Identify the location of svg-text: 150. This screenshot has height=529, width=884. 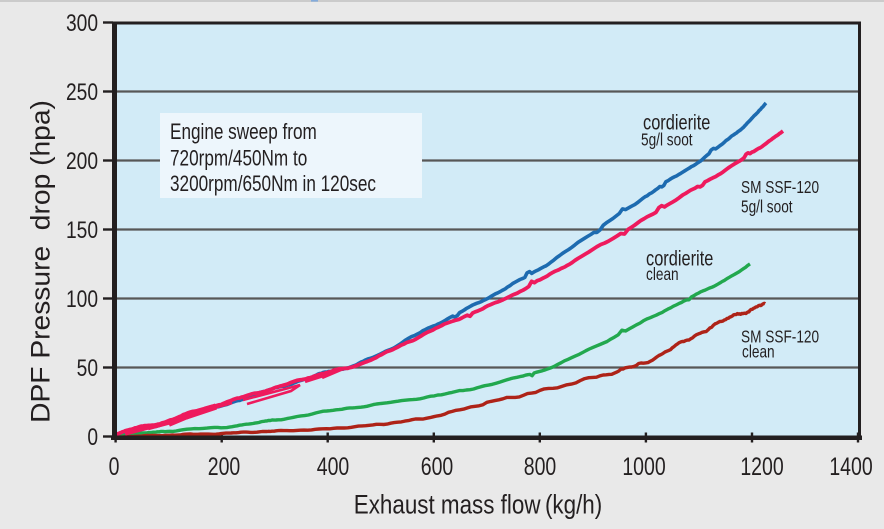
(82, 230).